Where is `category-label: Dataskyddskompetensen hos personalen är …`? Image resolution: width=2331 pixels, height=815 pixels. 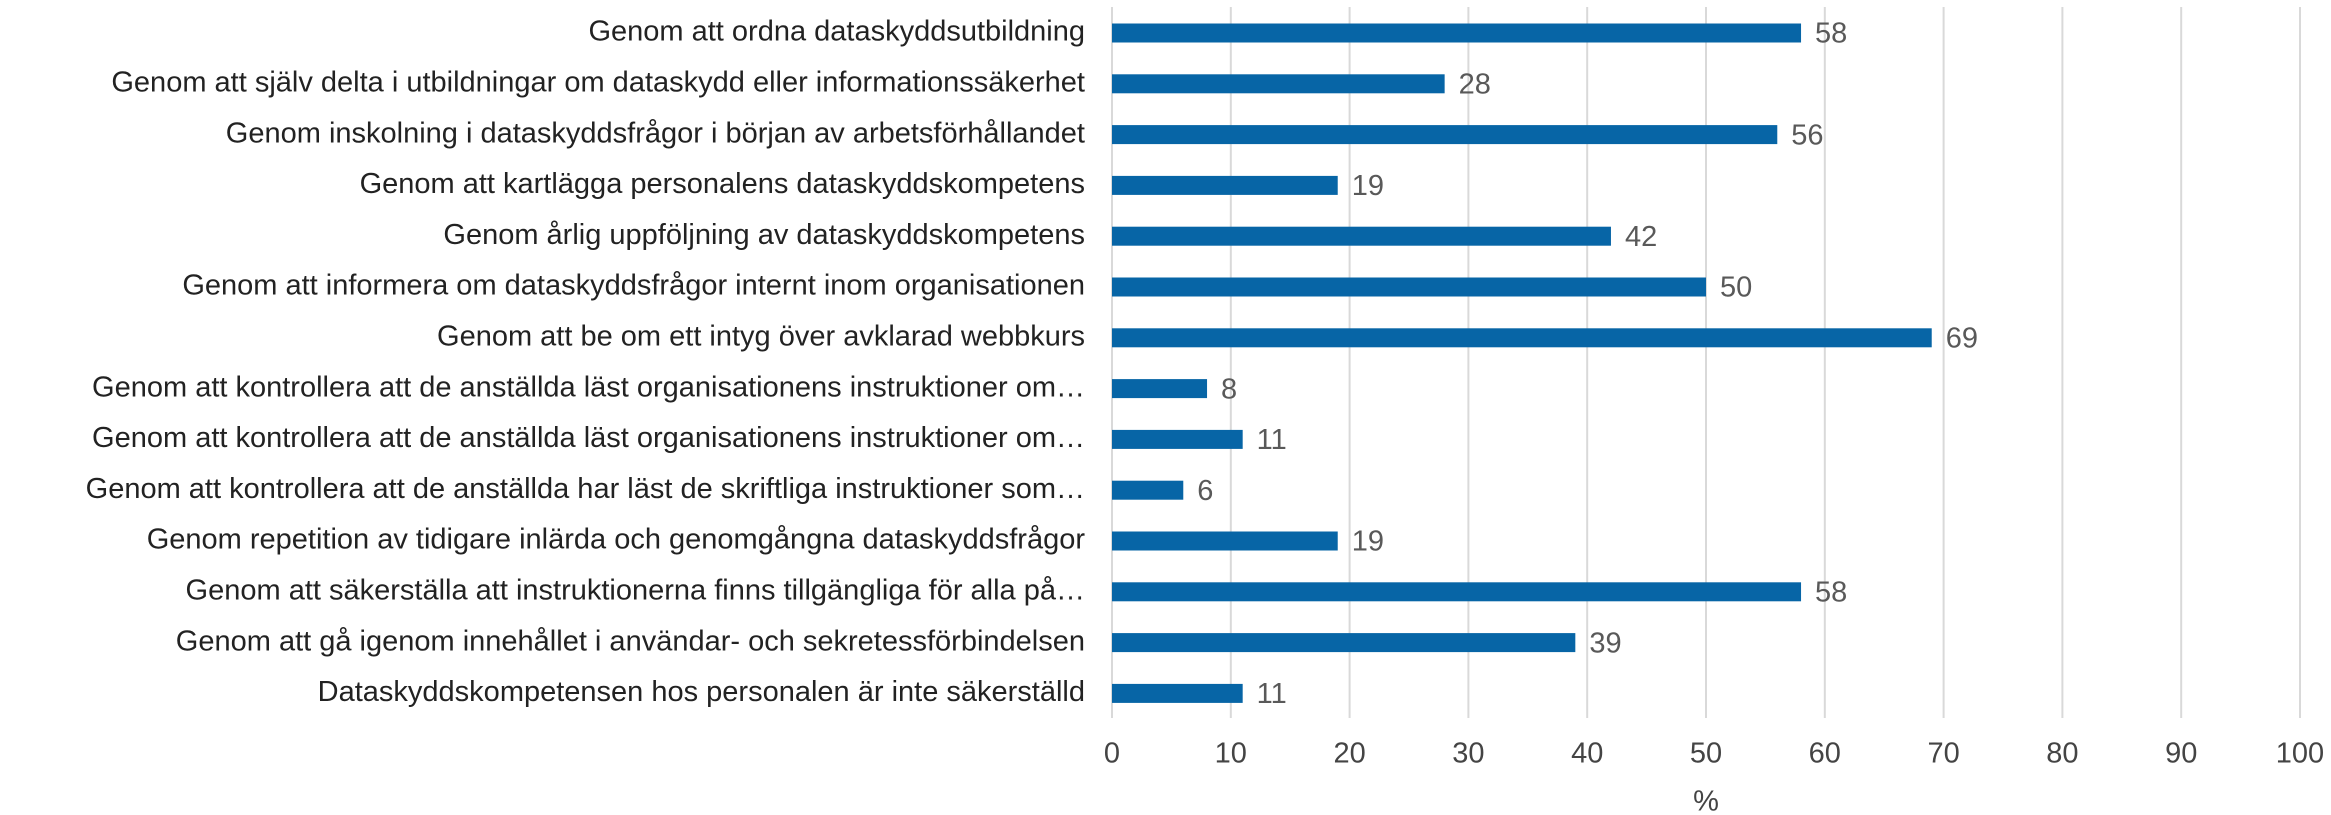
category-label: Dataskyddskompetensen hos personalen är … is located at coordinates (701, 692).